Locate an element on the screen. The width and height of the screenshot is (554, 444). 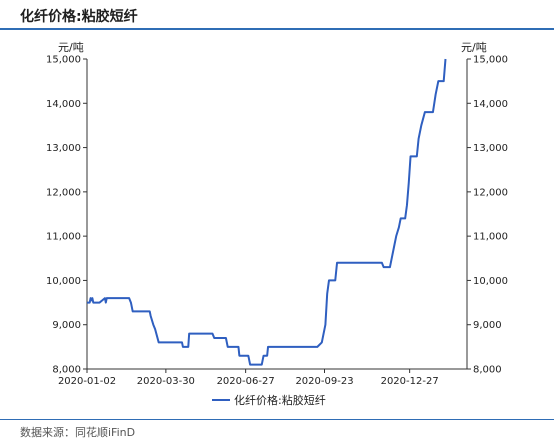
footer-divider is located at coordinates (277, 419).